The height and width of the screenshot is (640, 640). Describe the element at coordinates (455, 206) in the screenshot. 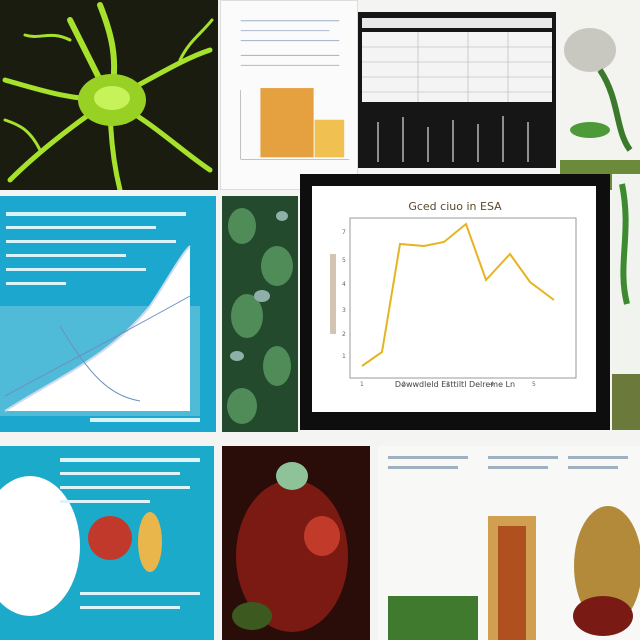

I see `chart-title: Gced ciuo in ESA` at that location.